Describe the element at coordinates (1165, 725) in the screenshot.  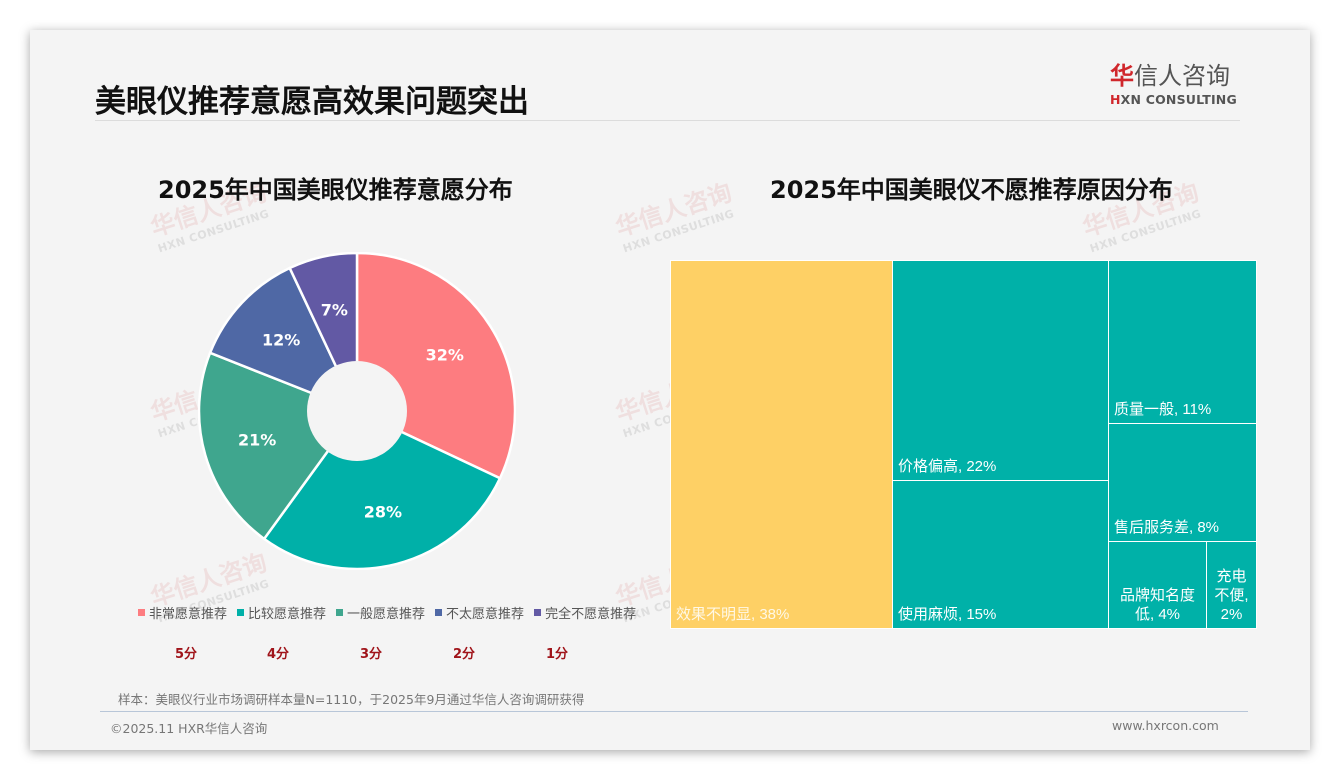
I see `website-link: www.hxrcon.com` at that location.